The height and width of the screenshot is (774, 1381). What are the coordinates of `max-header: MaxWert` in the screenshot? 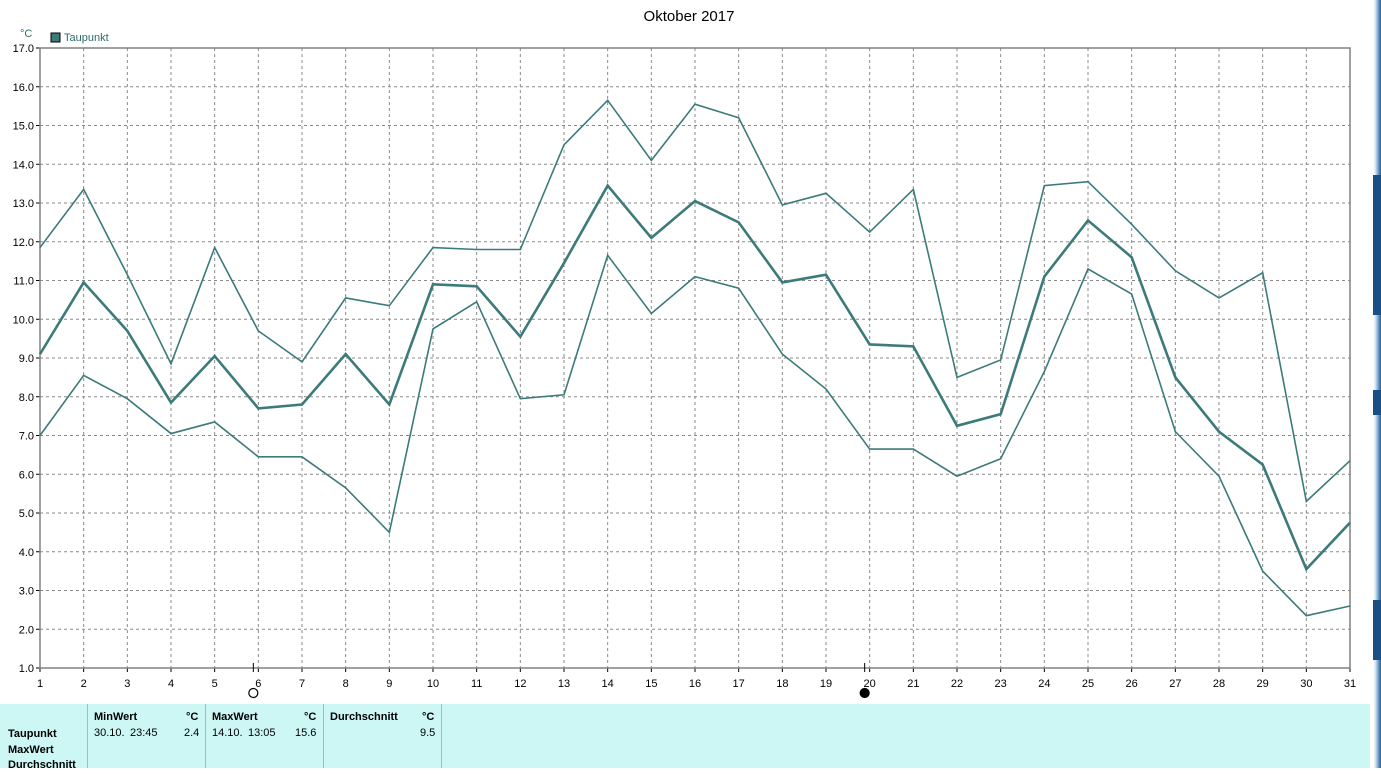 It's located at (235, 717).